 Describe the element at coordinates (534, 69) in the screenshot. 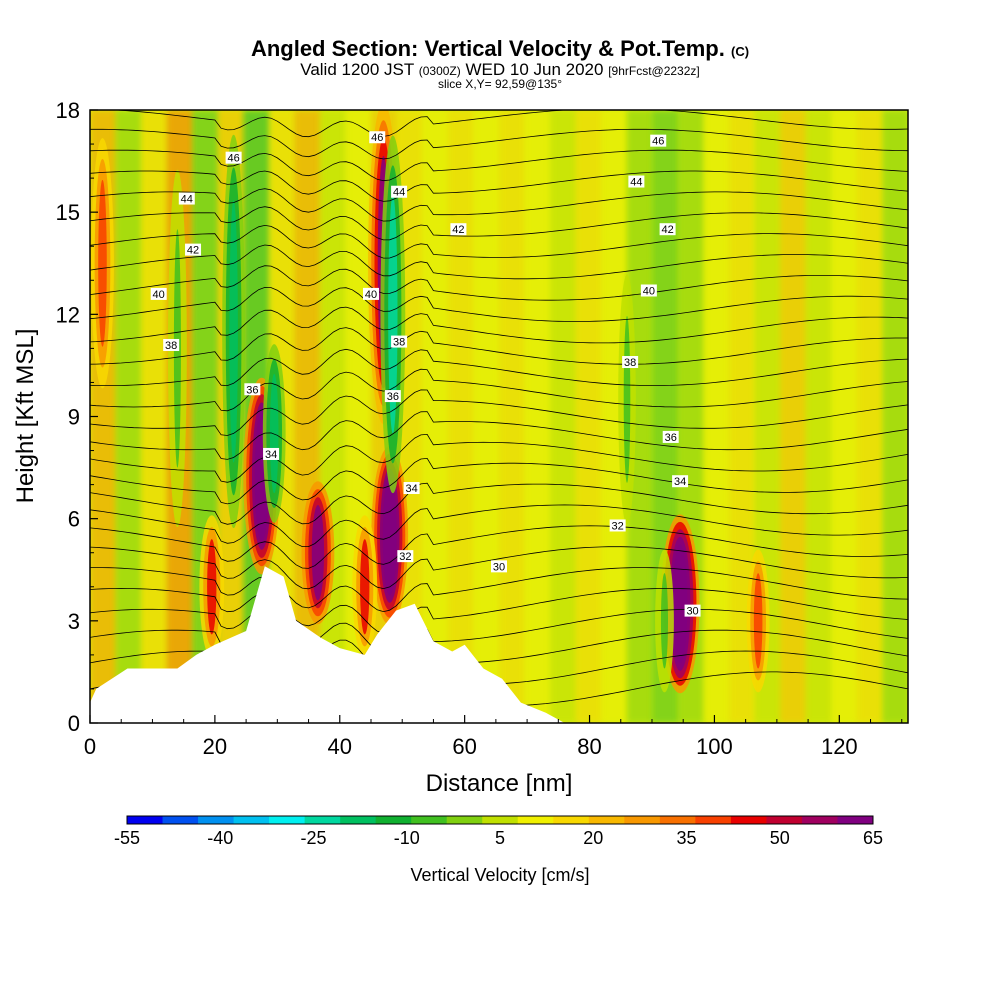

I see `valid-date: WED 10 Jun 2020` at that location.